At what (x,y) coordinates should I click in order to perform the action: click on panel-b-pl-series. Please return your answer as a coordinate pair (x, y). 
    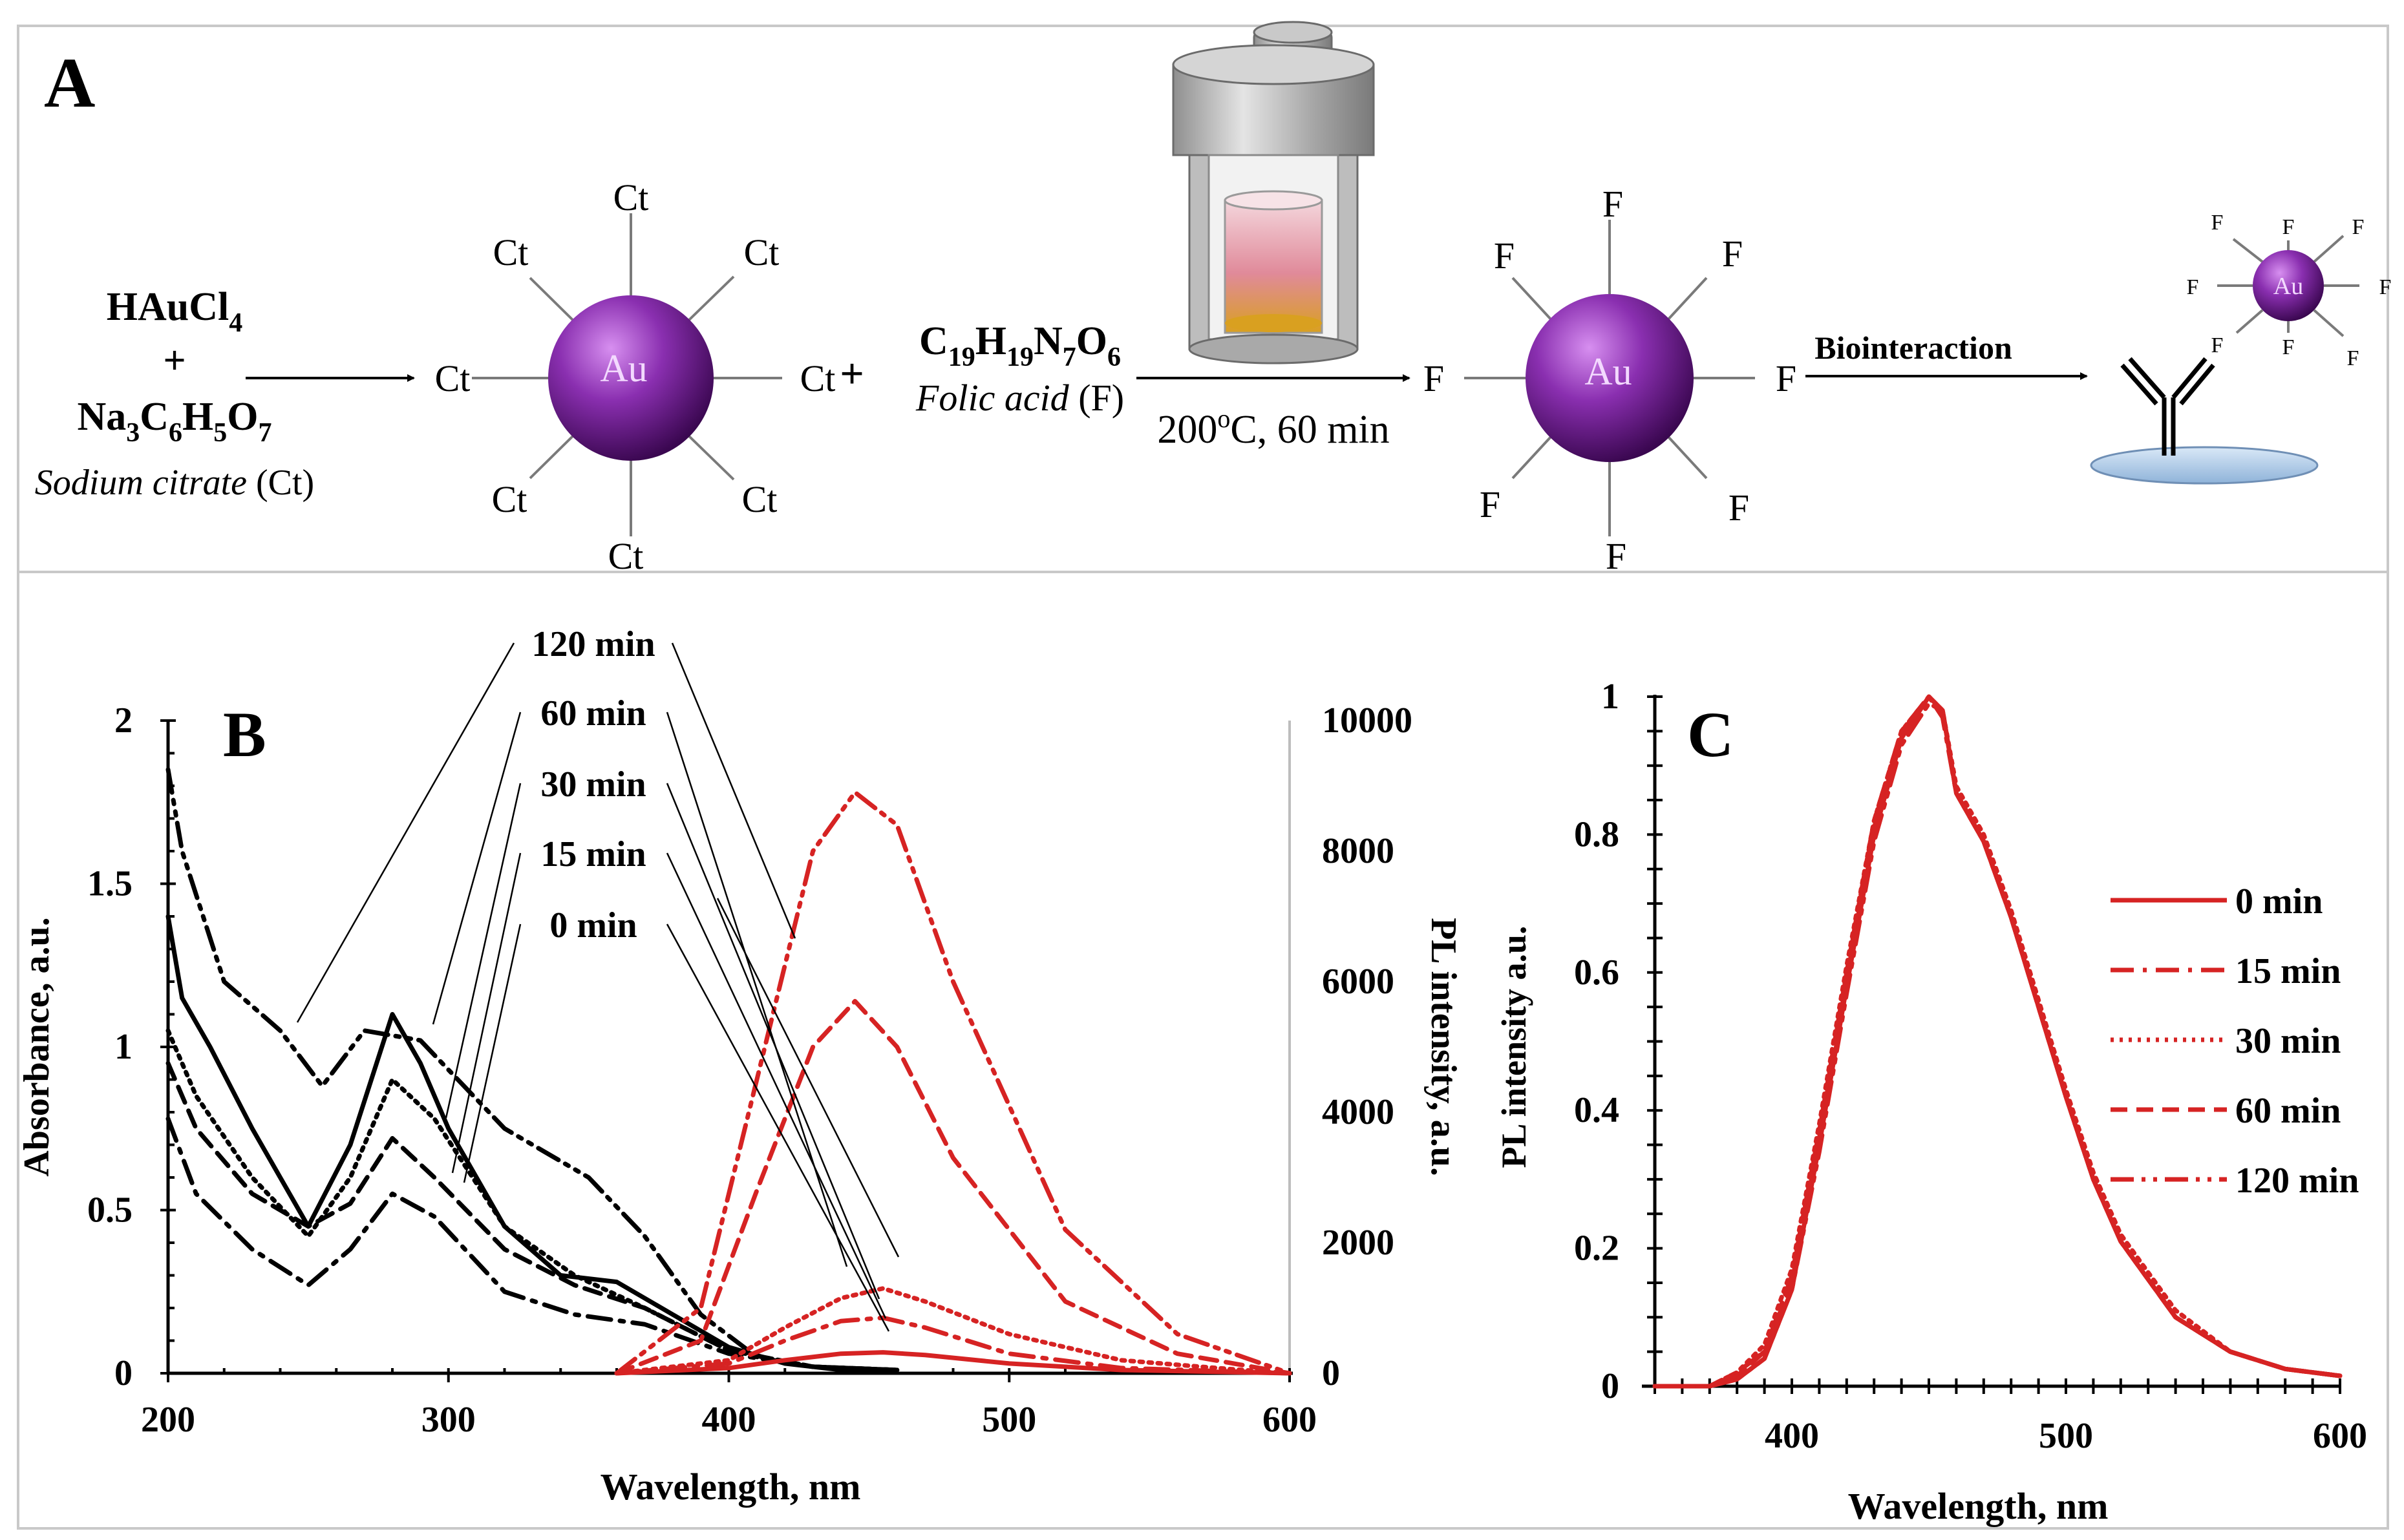
    Looking at the image, I should click on (953, 1083).